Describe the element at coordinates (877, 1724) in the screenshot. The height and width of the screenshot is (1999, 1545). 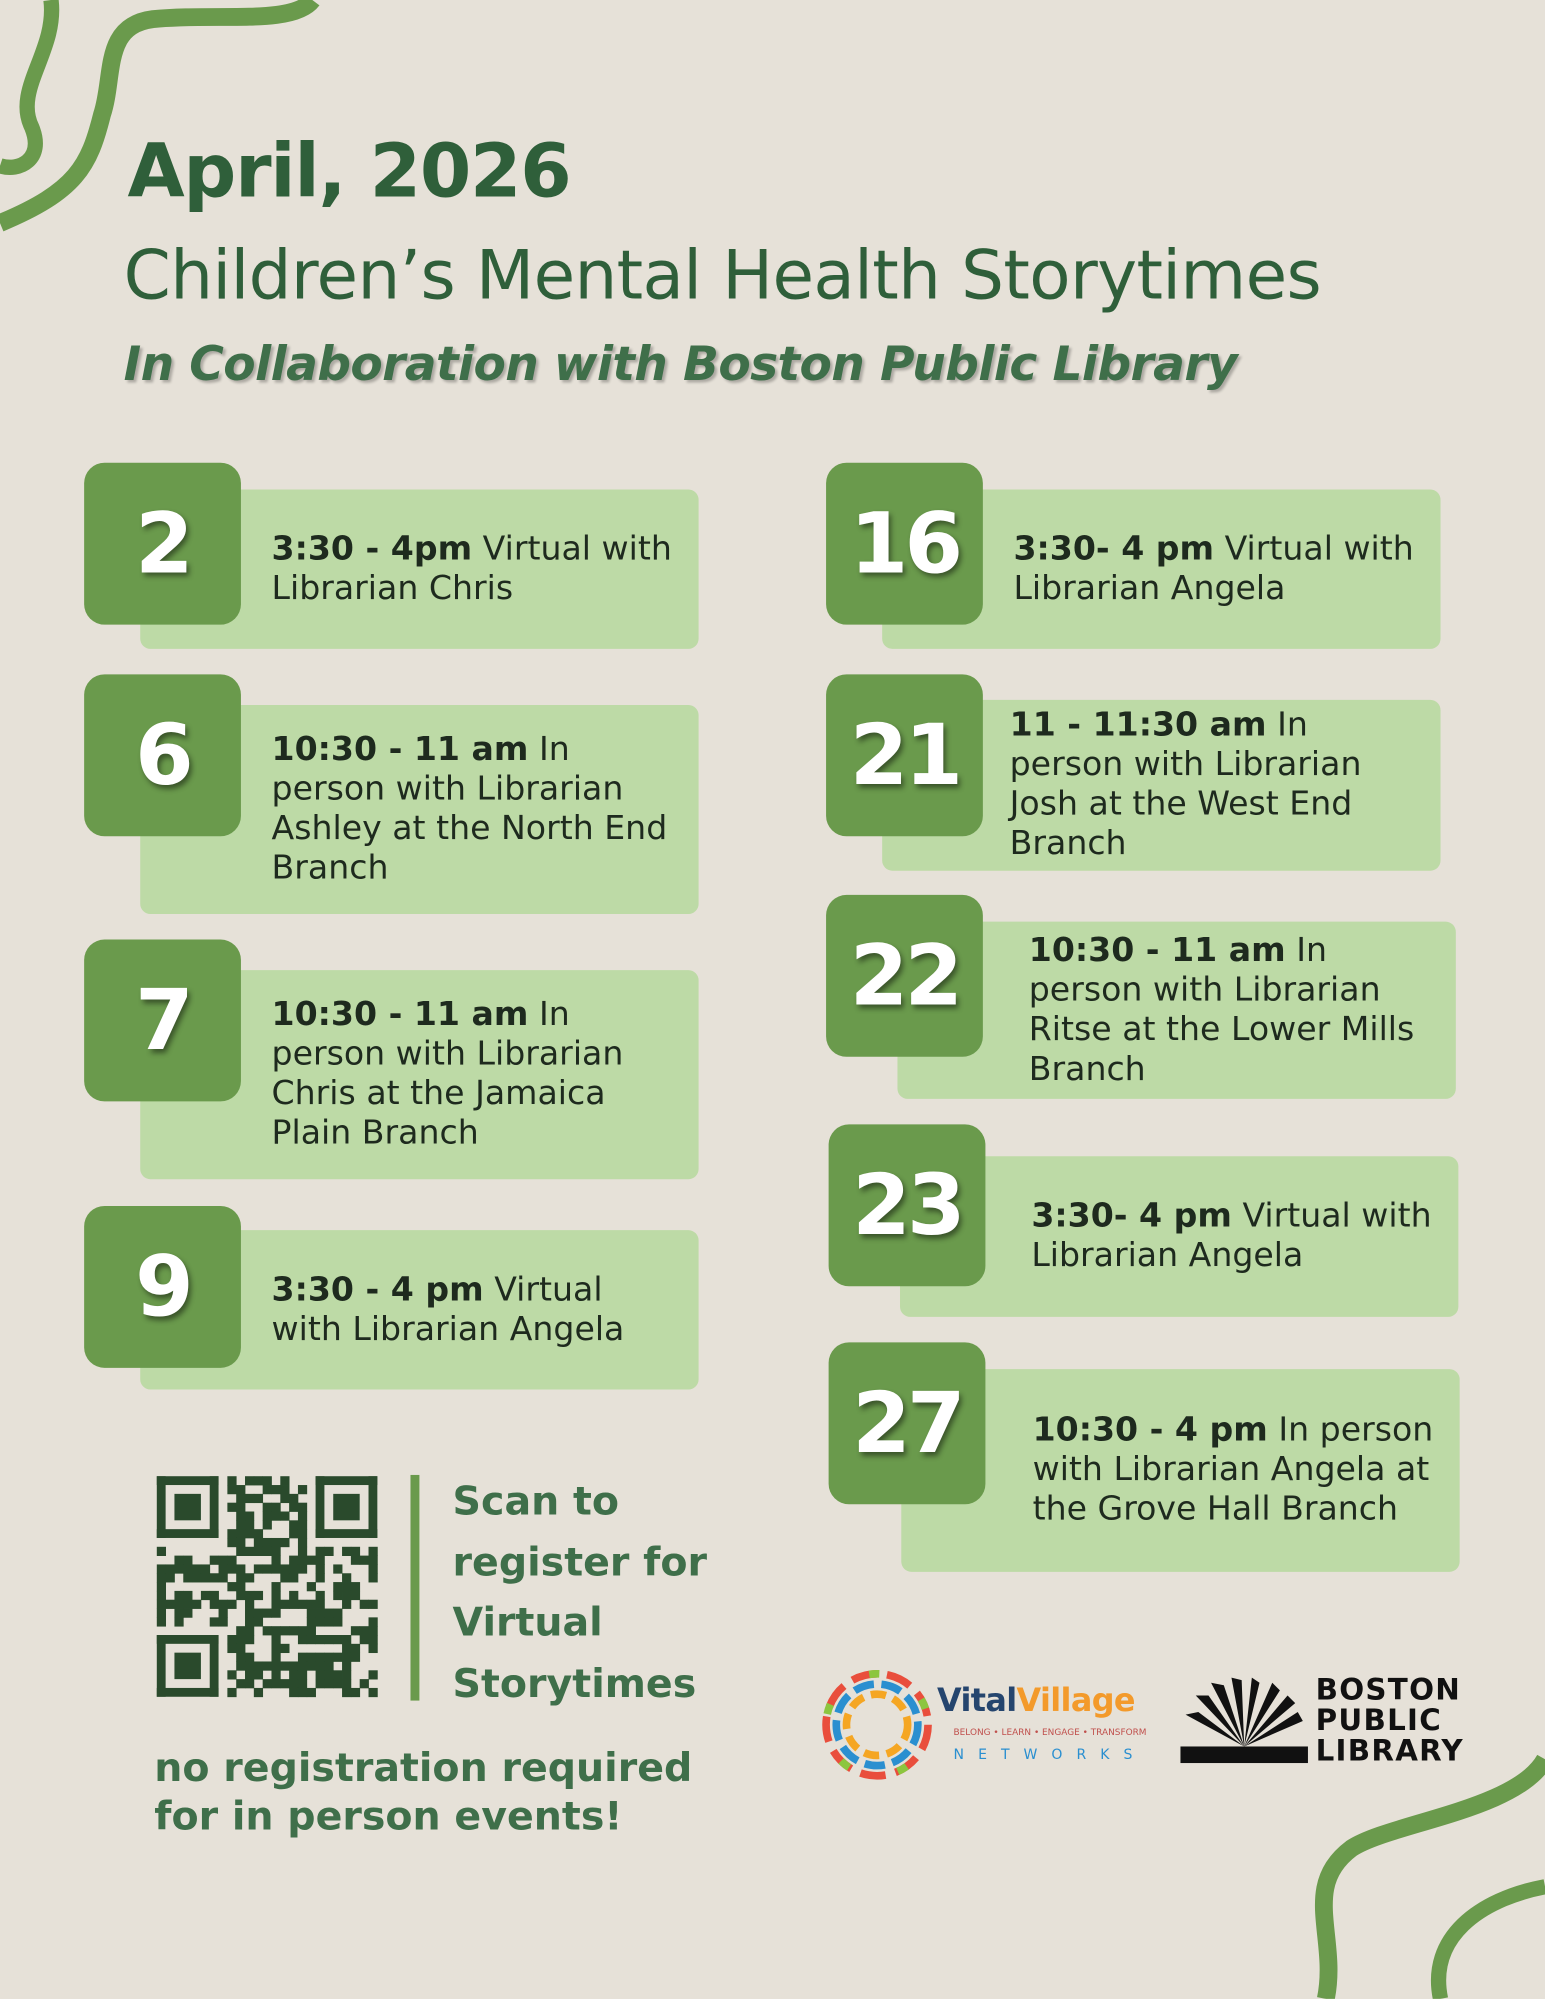
I see `vital-village-logo-ring` at that location.